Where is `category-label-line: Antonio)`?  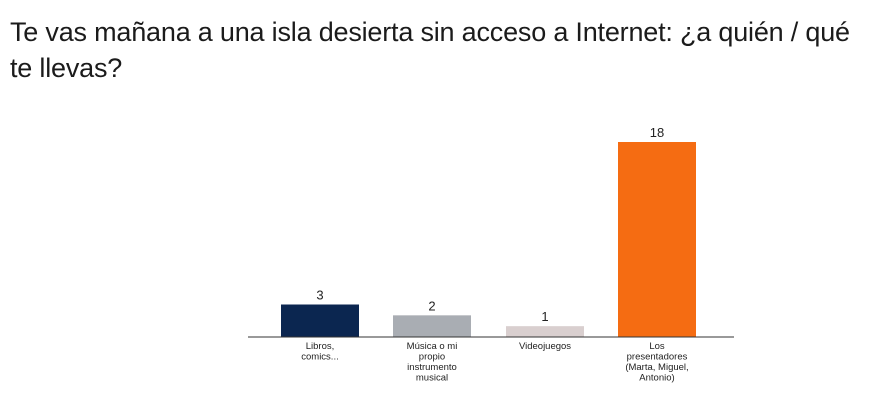
category-label-line: Antonio) is located at coordinates (656, 378).